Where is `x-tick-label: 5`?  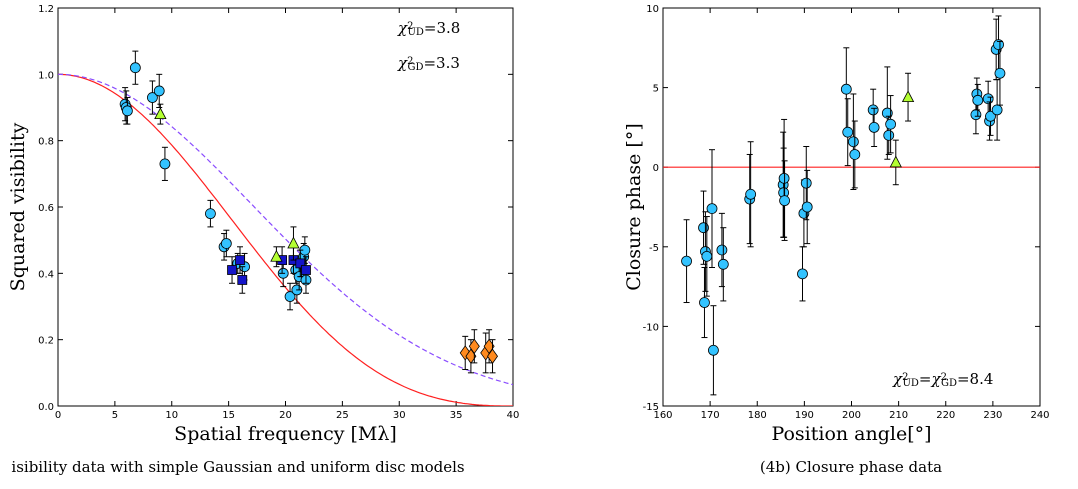 x-tick-label: 5 is located at coordinates (115, 415).